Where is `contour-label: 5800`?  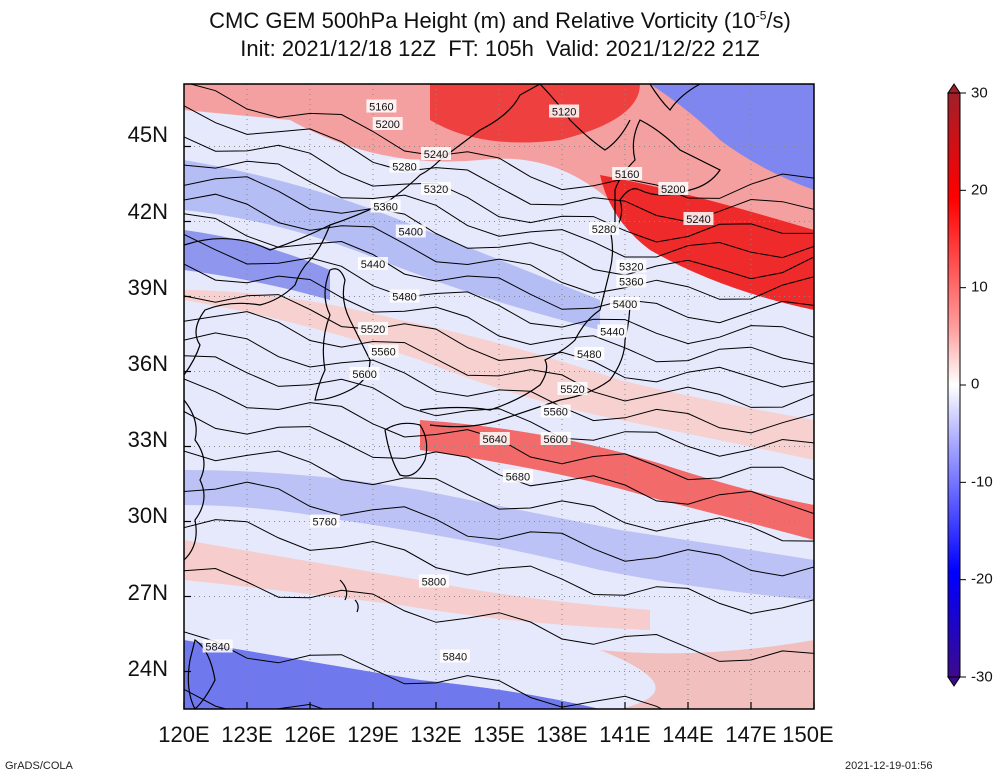 contour-label: 5800 is located at coordinates (434, 583).